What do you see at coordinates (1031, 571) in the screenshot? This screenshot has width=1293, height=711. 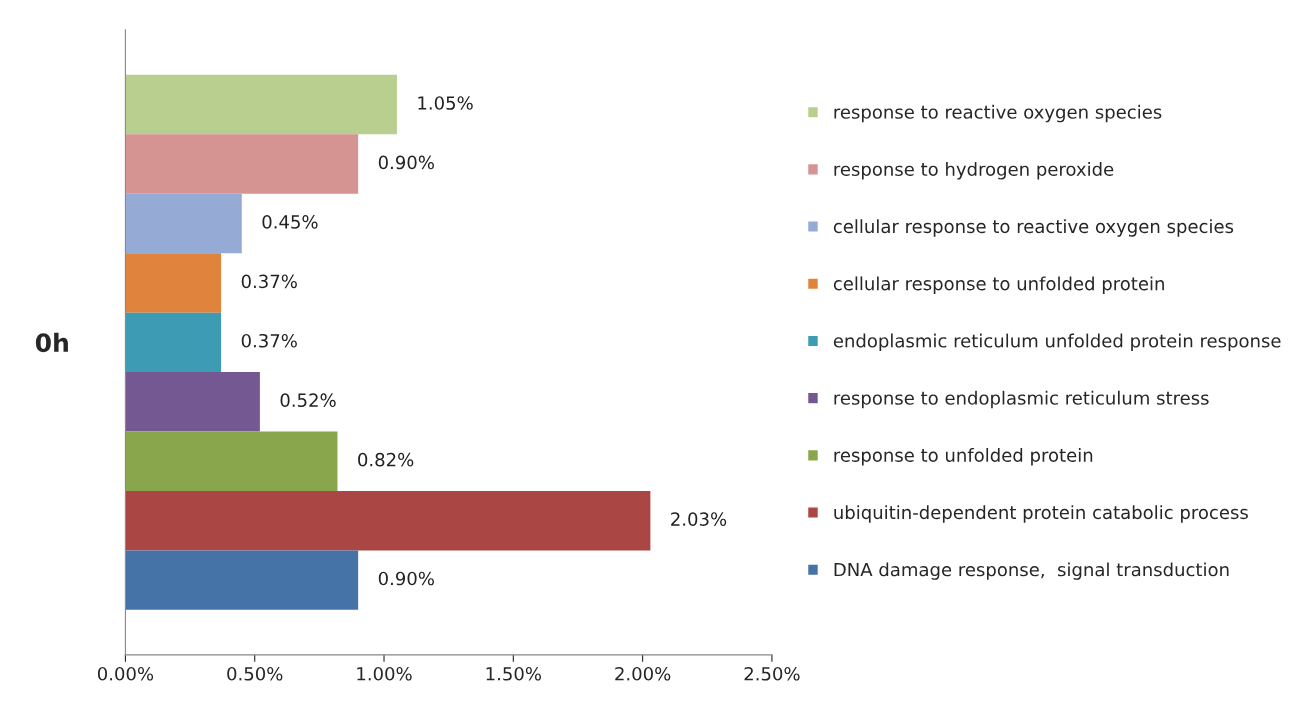 I see `legend-label: DNA damage response, signal transduction` at bounding box center [1031, 571].